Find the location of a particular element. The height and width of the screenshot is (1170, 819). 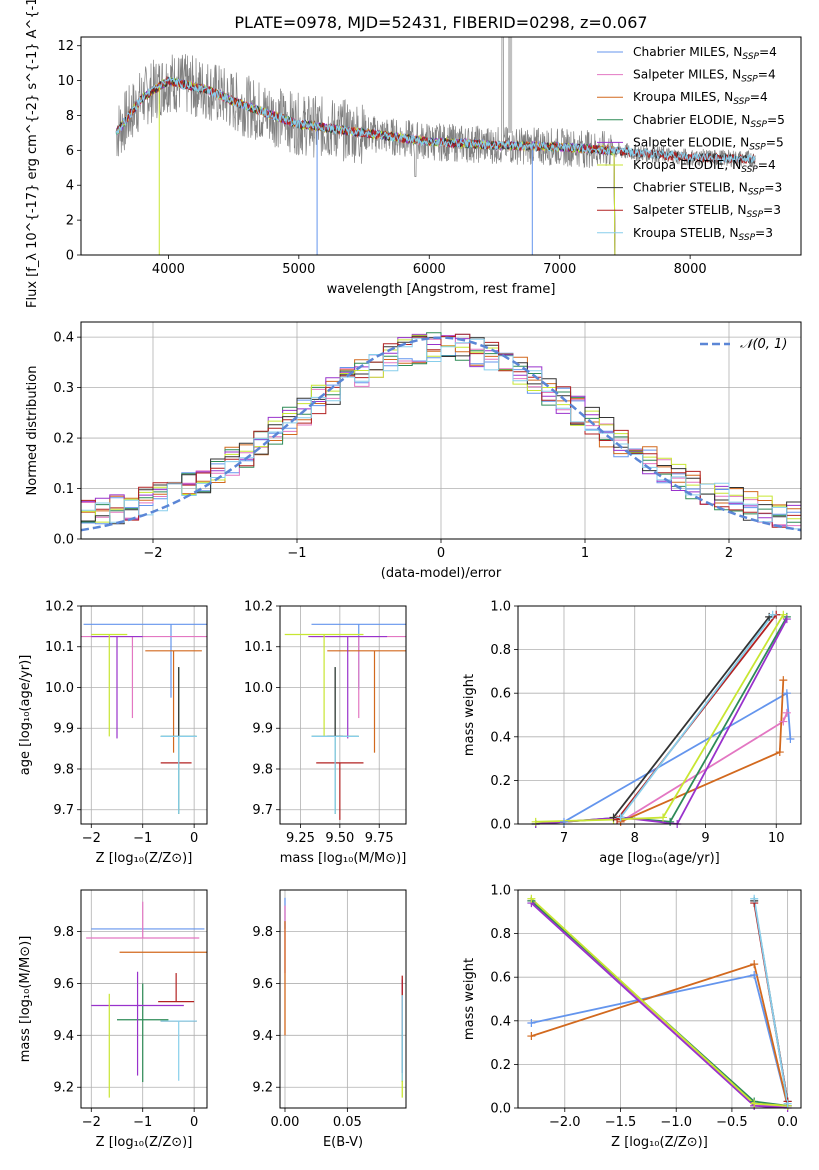

age_vs_Z-xtick-label: 0 is located at coordinates (194, 838).